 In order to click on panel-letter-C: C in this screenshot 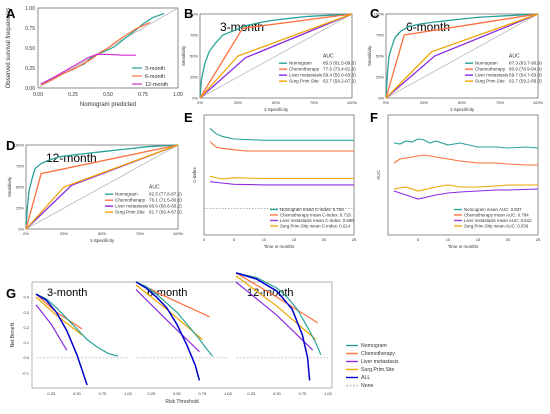, I will do `click(375, 13)`.